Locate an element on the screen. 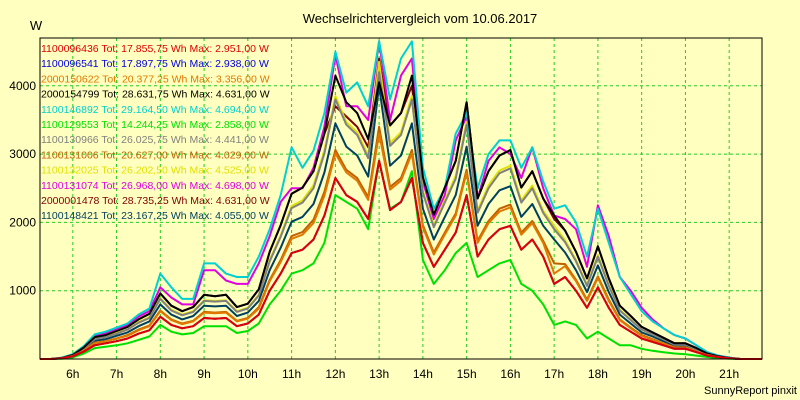 Image resolution: width=800 pixels, height=400 pixels. x-tick-label-3: 9h is located at coordinates (203, 374).